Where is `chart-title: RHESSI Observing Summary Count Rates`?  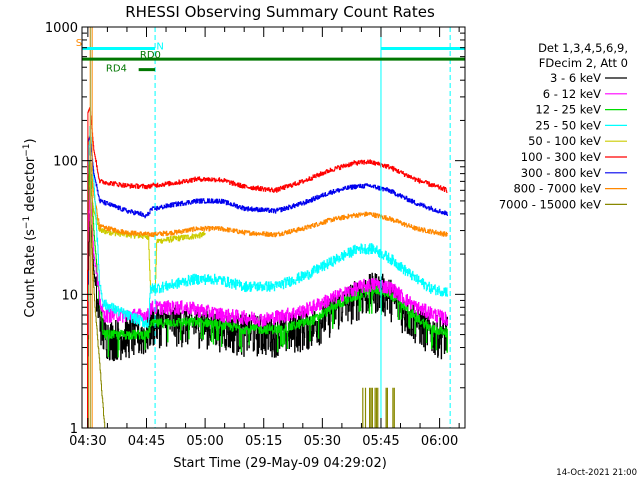 chart-title: RHESSI Observing Summary Count Rates is located at coordinates (280, 12).